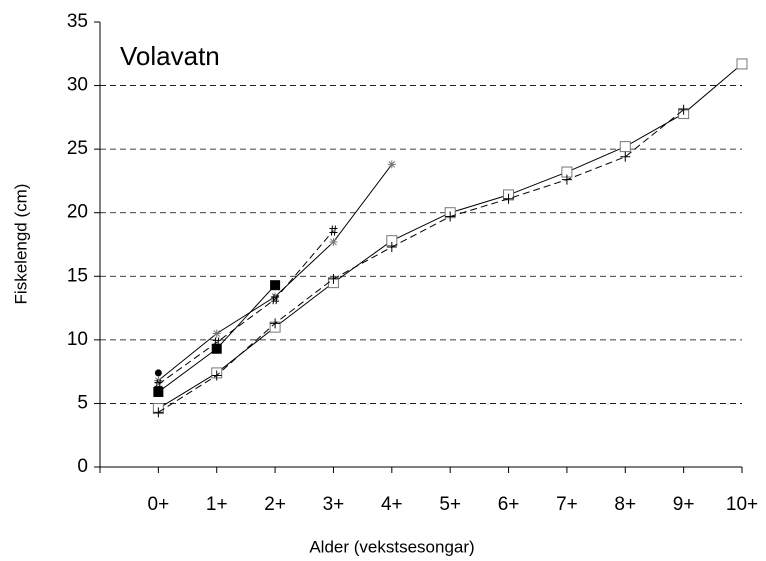  Describe the element at coordinates (20, 244) in the screenshot. I see `y-axis-label: Fiskelengd (cm)` at that location.